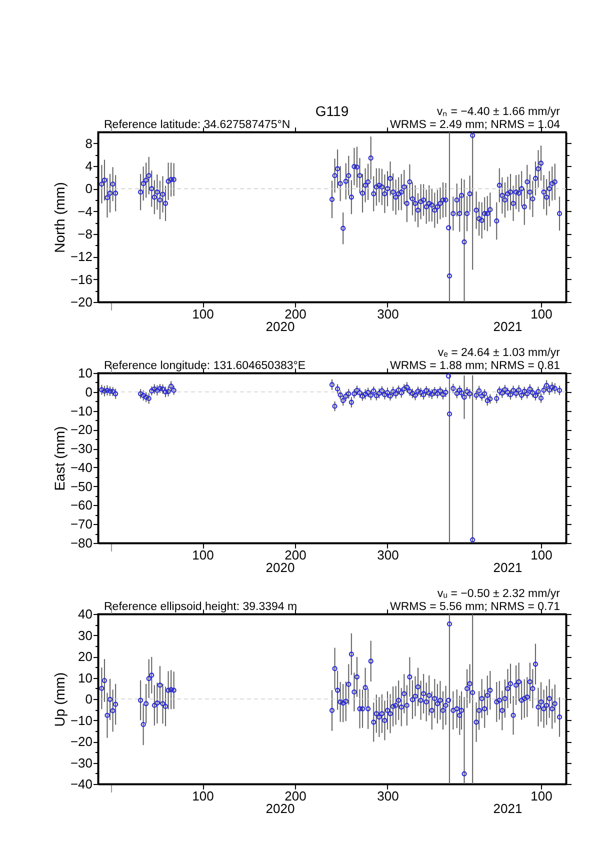 The image size is (595, 842). I want to click on text: Reference latitude: 34.627587475°N, so click(197, 125).